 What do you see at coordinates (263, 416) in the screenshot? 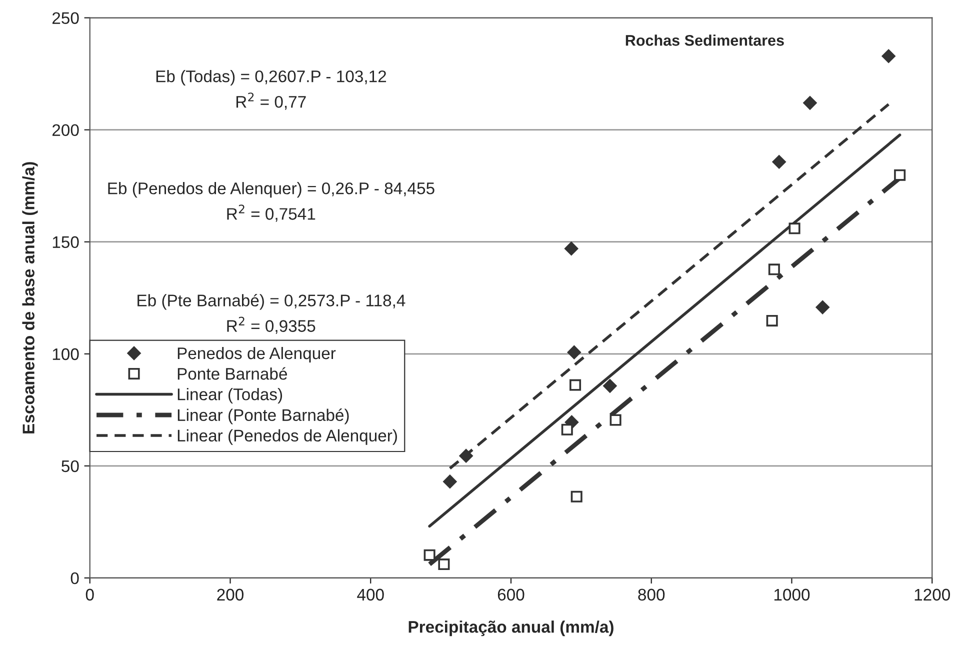
I see `legend-label: Linear (Ponte Barnabé)` at bounding box center [263, 416].